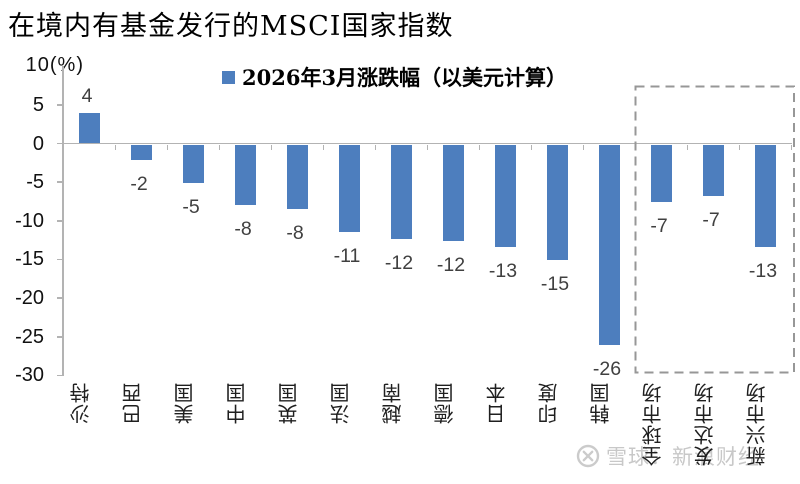  Describe the element at coordinates (29, 336) in the screenshot. I see `y-tick-label: -25` at that location.